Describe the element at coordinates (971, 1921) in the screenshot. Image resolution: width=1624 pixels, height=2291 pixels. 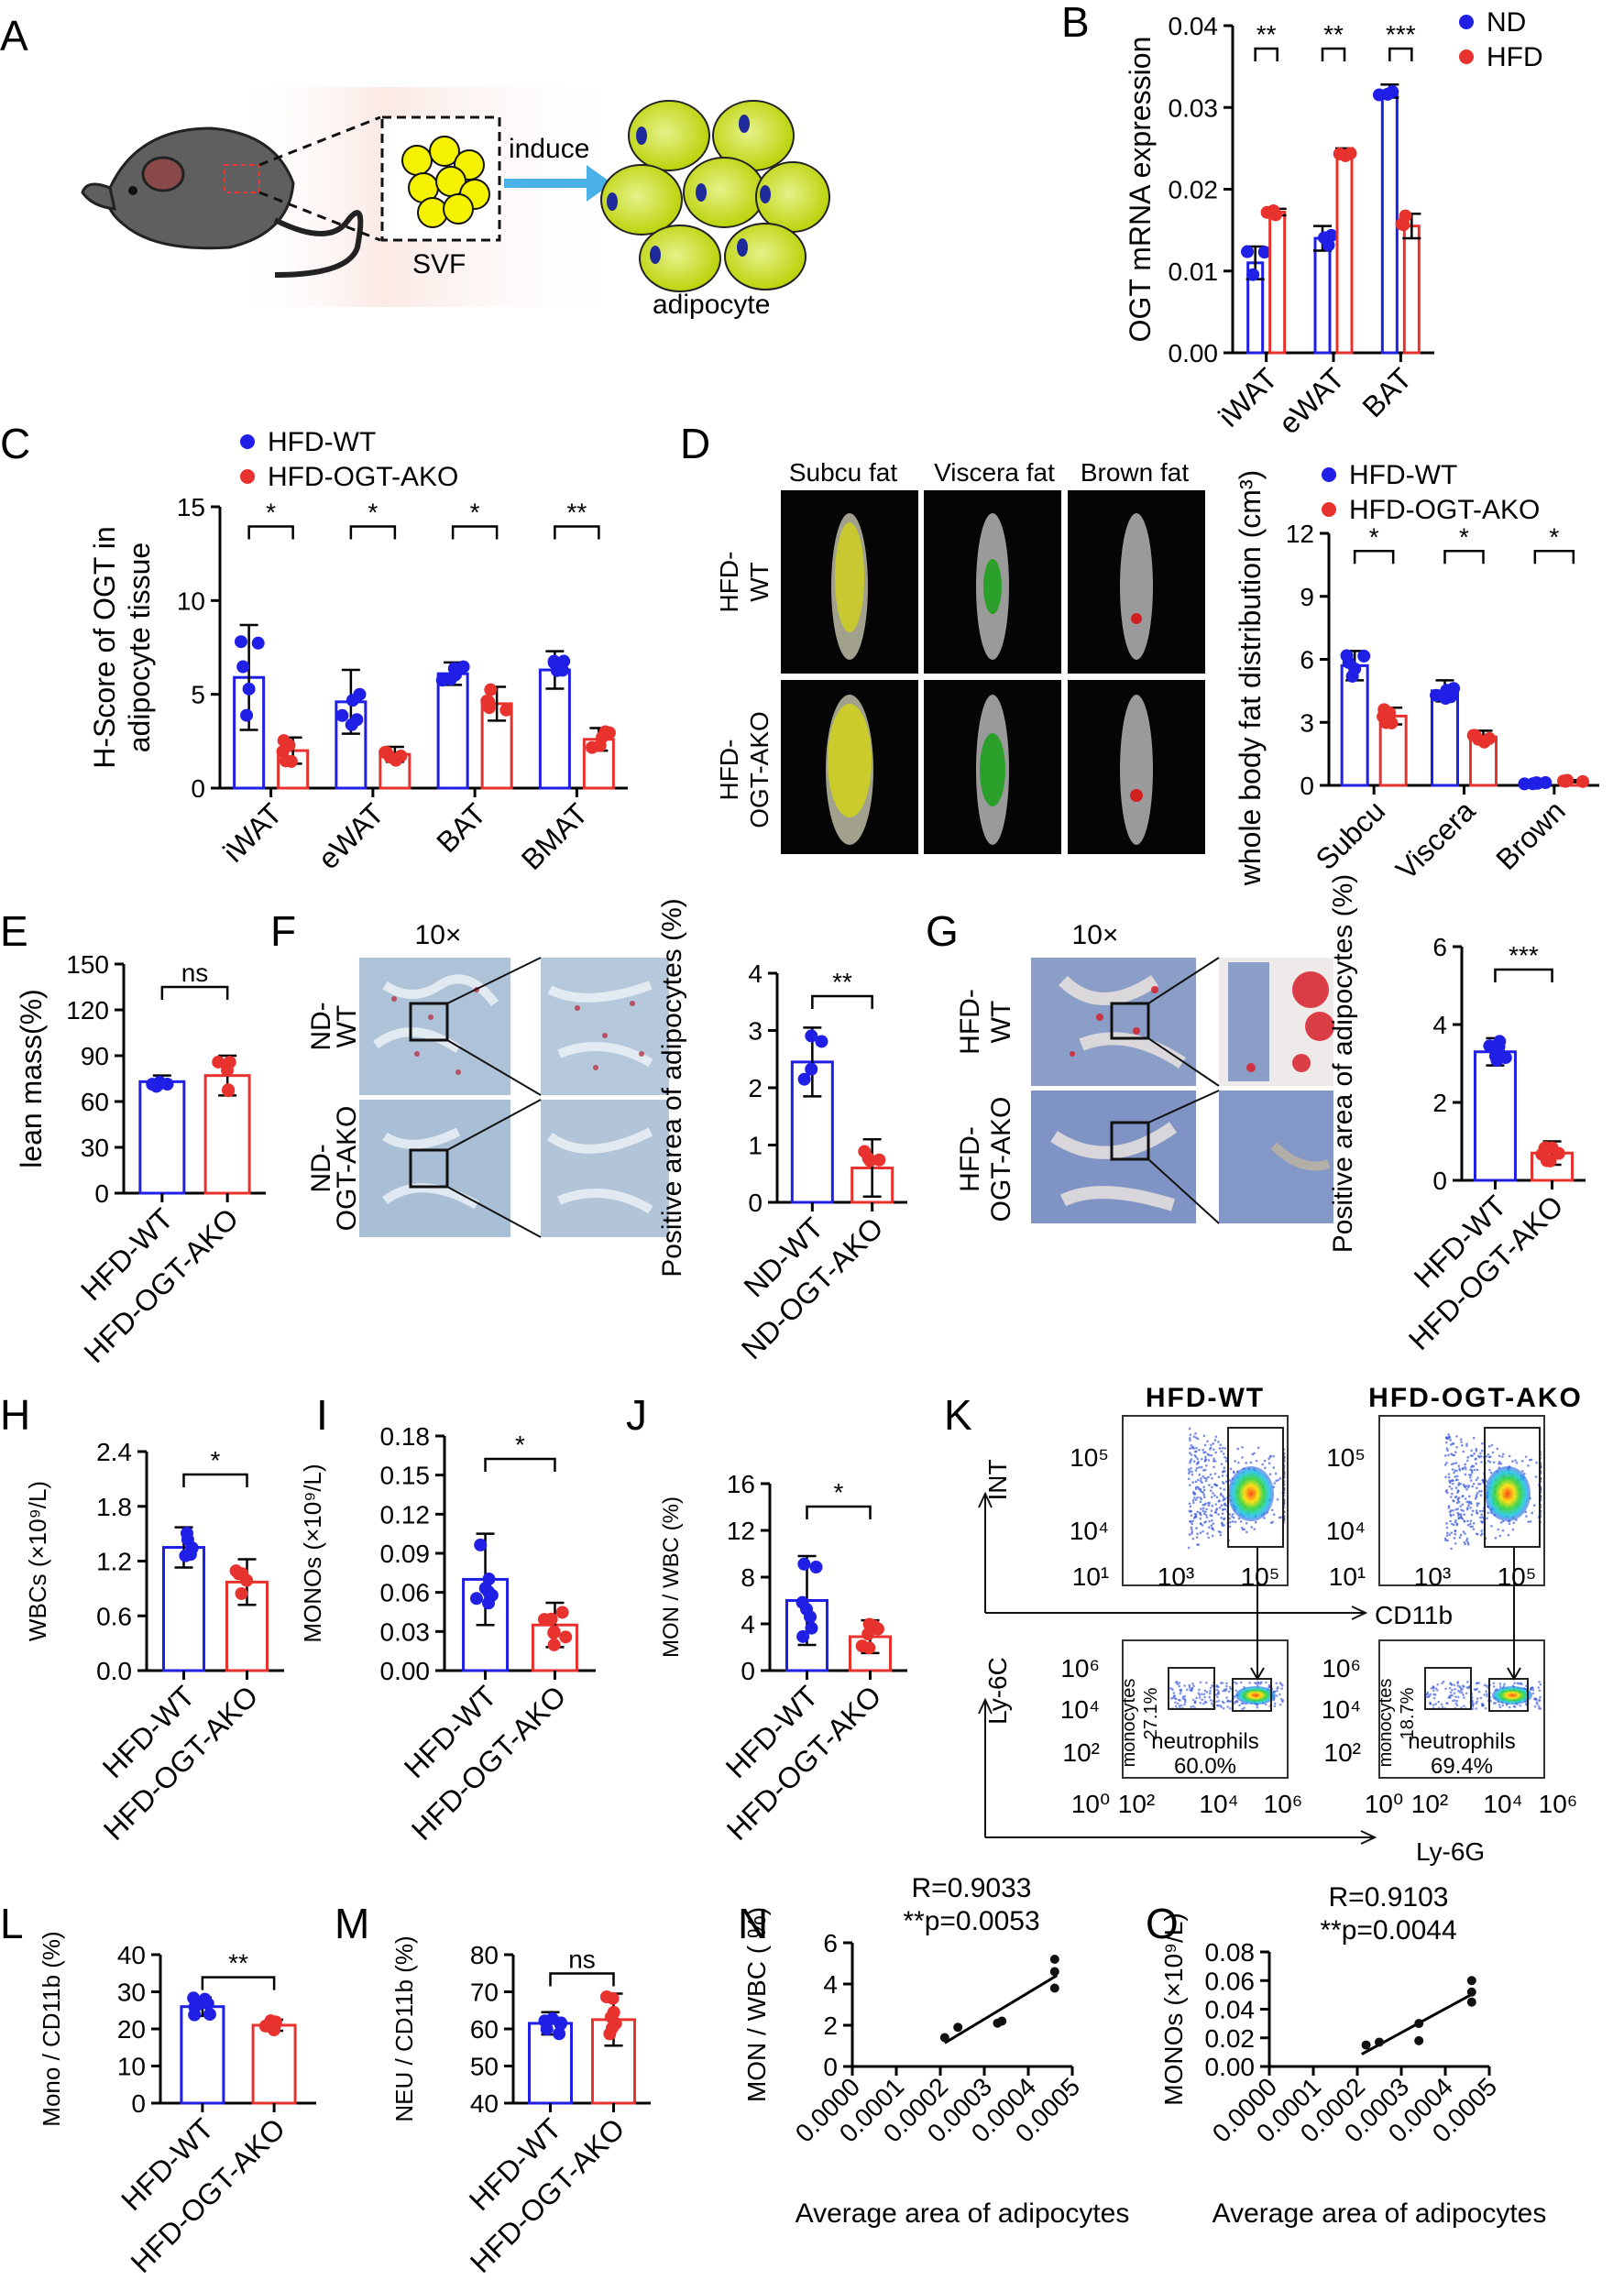
I see `chart-n-annot-p: **p=0.0053` at that location.